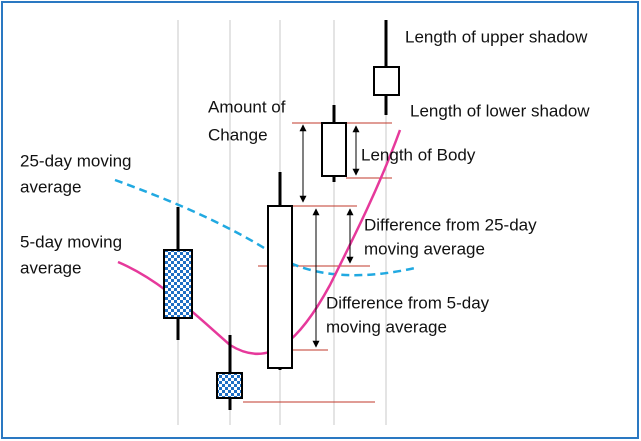  I want to click on label: Difference from 5-day, so click(408, 302).